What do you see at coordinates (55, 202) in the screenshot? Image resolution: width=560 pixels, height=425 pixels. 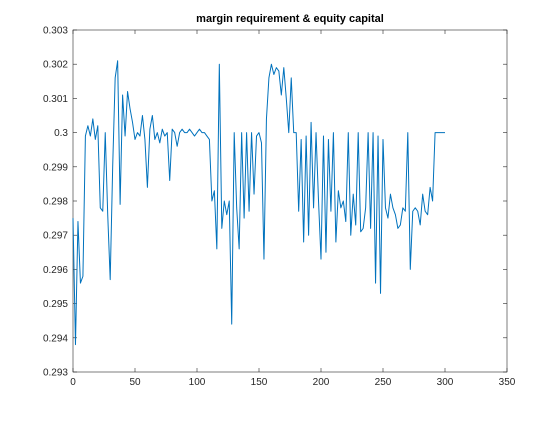 I see `y-tick-label: 0.298` at bounding box center [55, 202].